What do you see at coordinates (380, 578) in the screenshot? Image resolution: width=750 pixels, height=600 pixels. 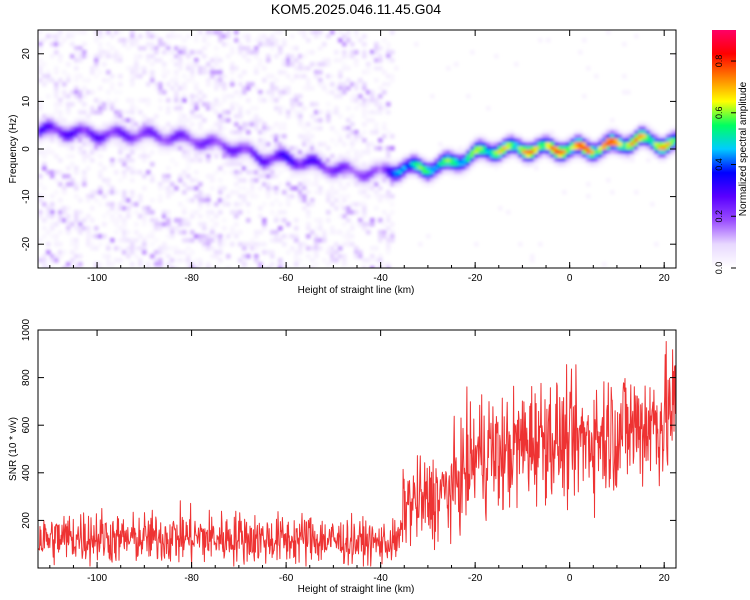 I see `x-tick-label: -40` at bounding box center [380, 578].